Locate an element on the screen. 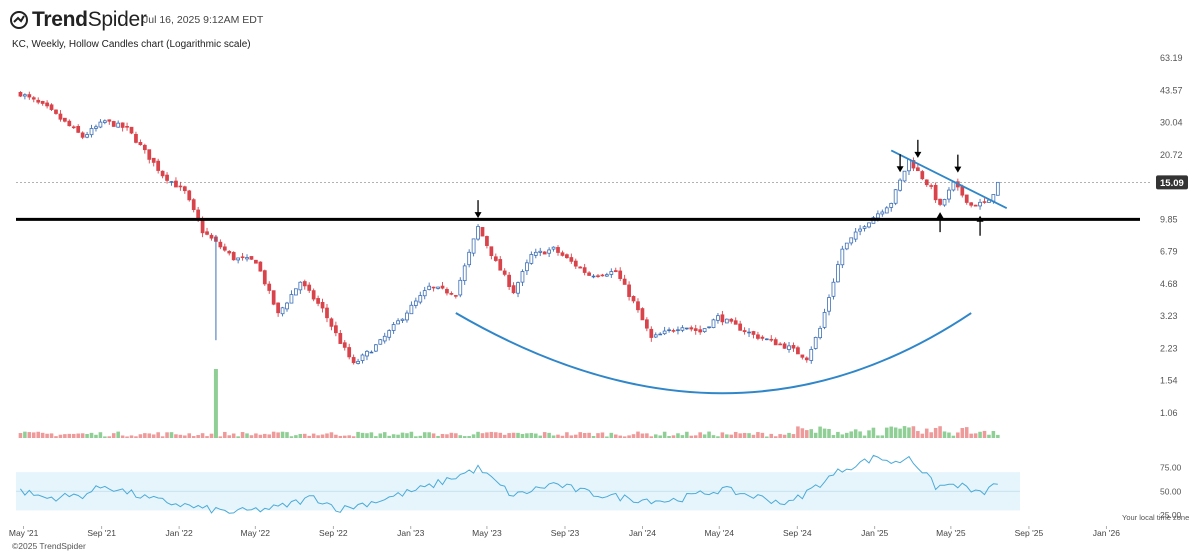  brand-thin: Spider is located at coordinates (117, 19).